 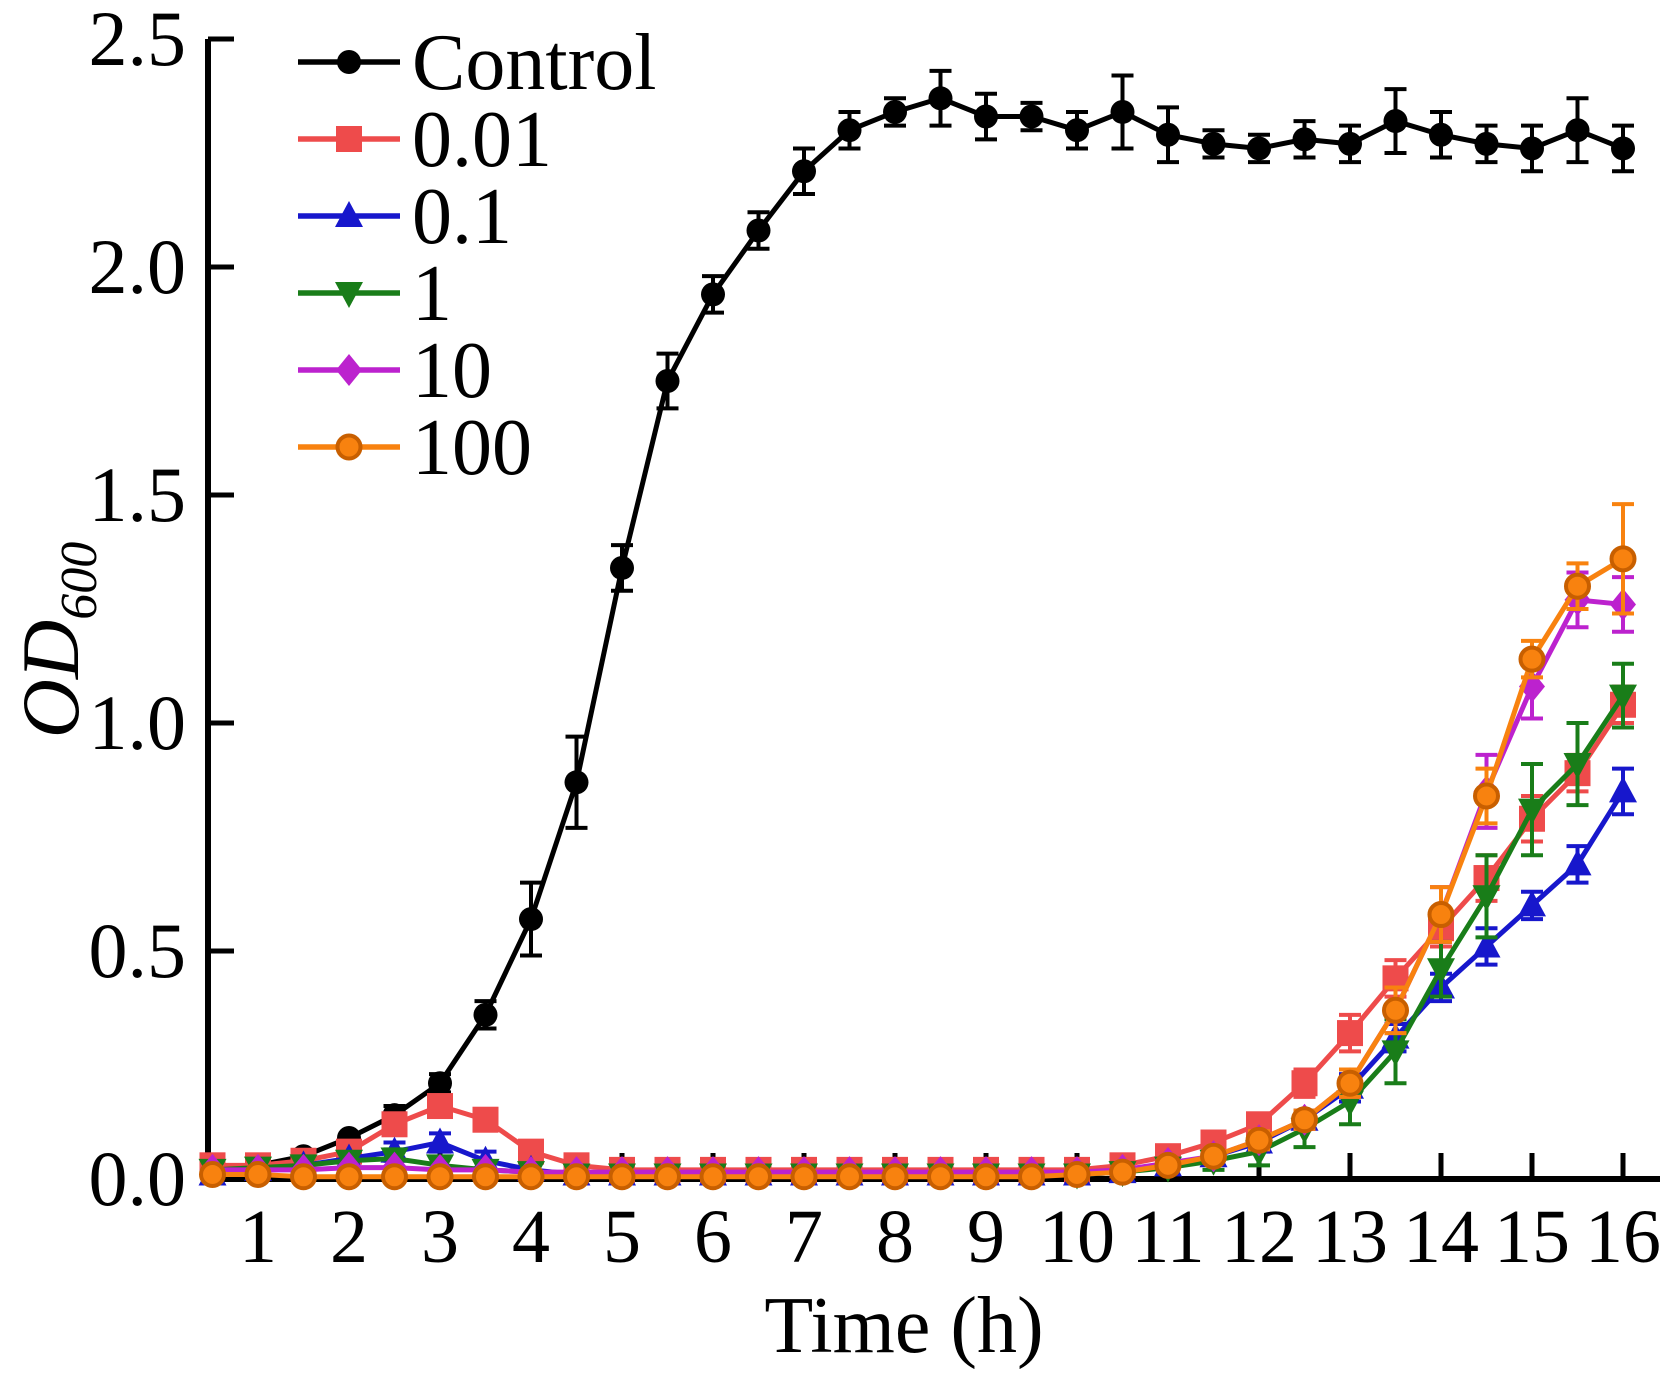 I want to click on x-axis-title: Time (h), so click(x=903, y=1325).